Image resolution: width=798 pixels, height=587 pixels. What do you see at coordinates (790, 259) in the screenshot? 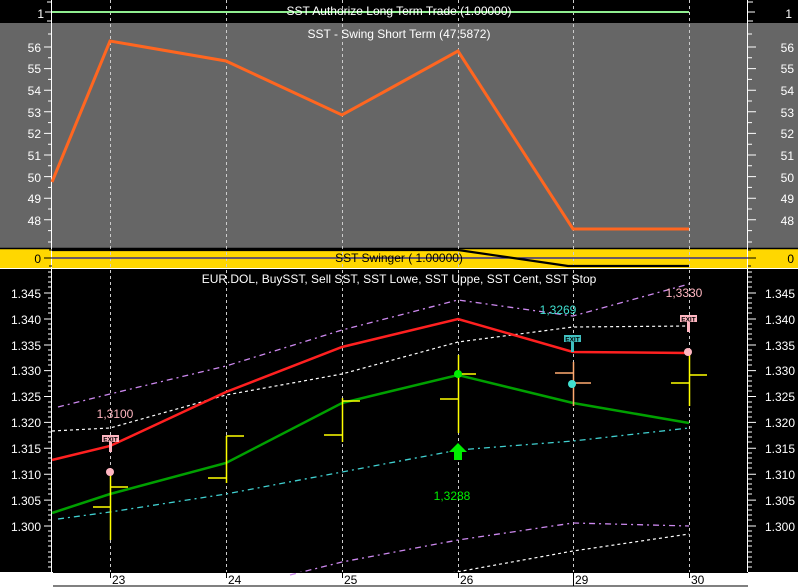
I see `swinger-right-axis-label: 0` at bounding box center [790, 259].